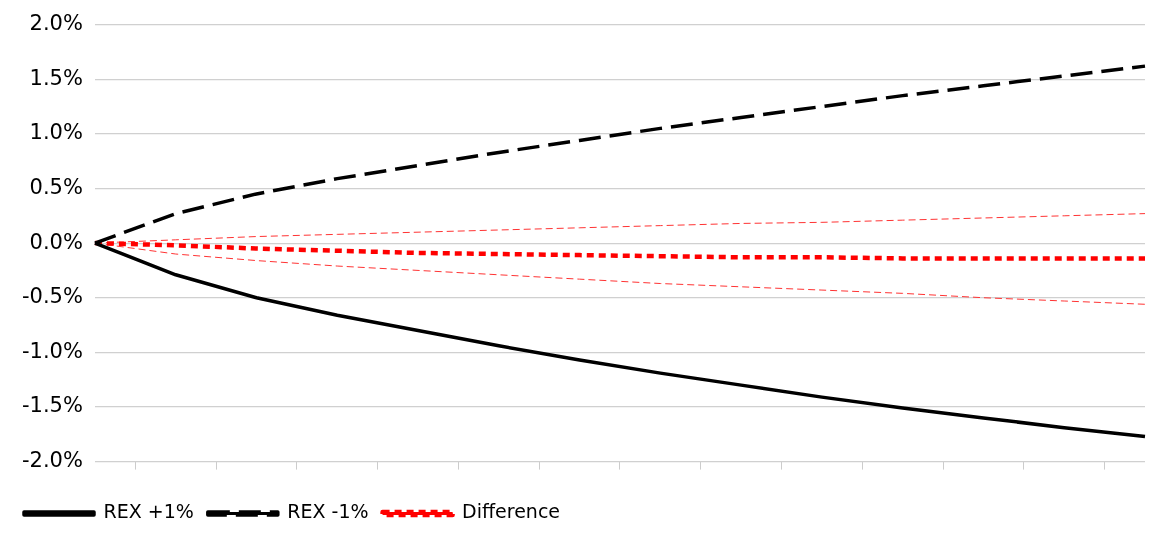 The height and width of the screenshot is (537, 1175). I want to click on y-tick-label: -0.5%, so click(52, 296).